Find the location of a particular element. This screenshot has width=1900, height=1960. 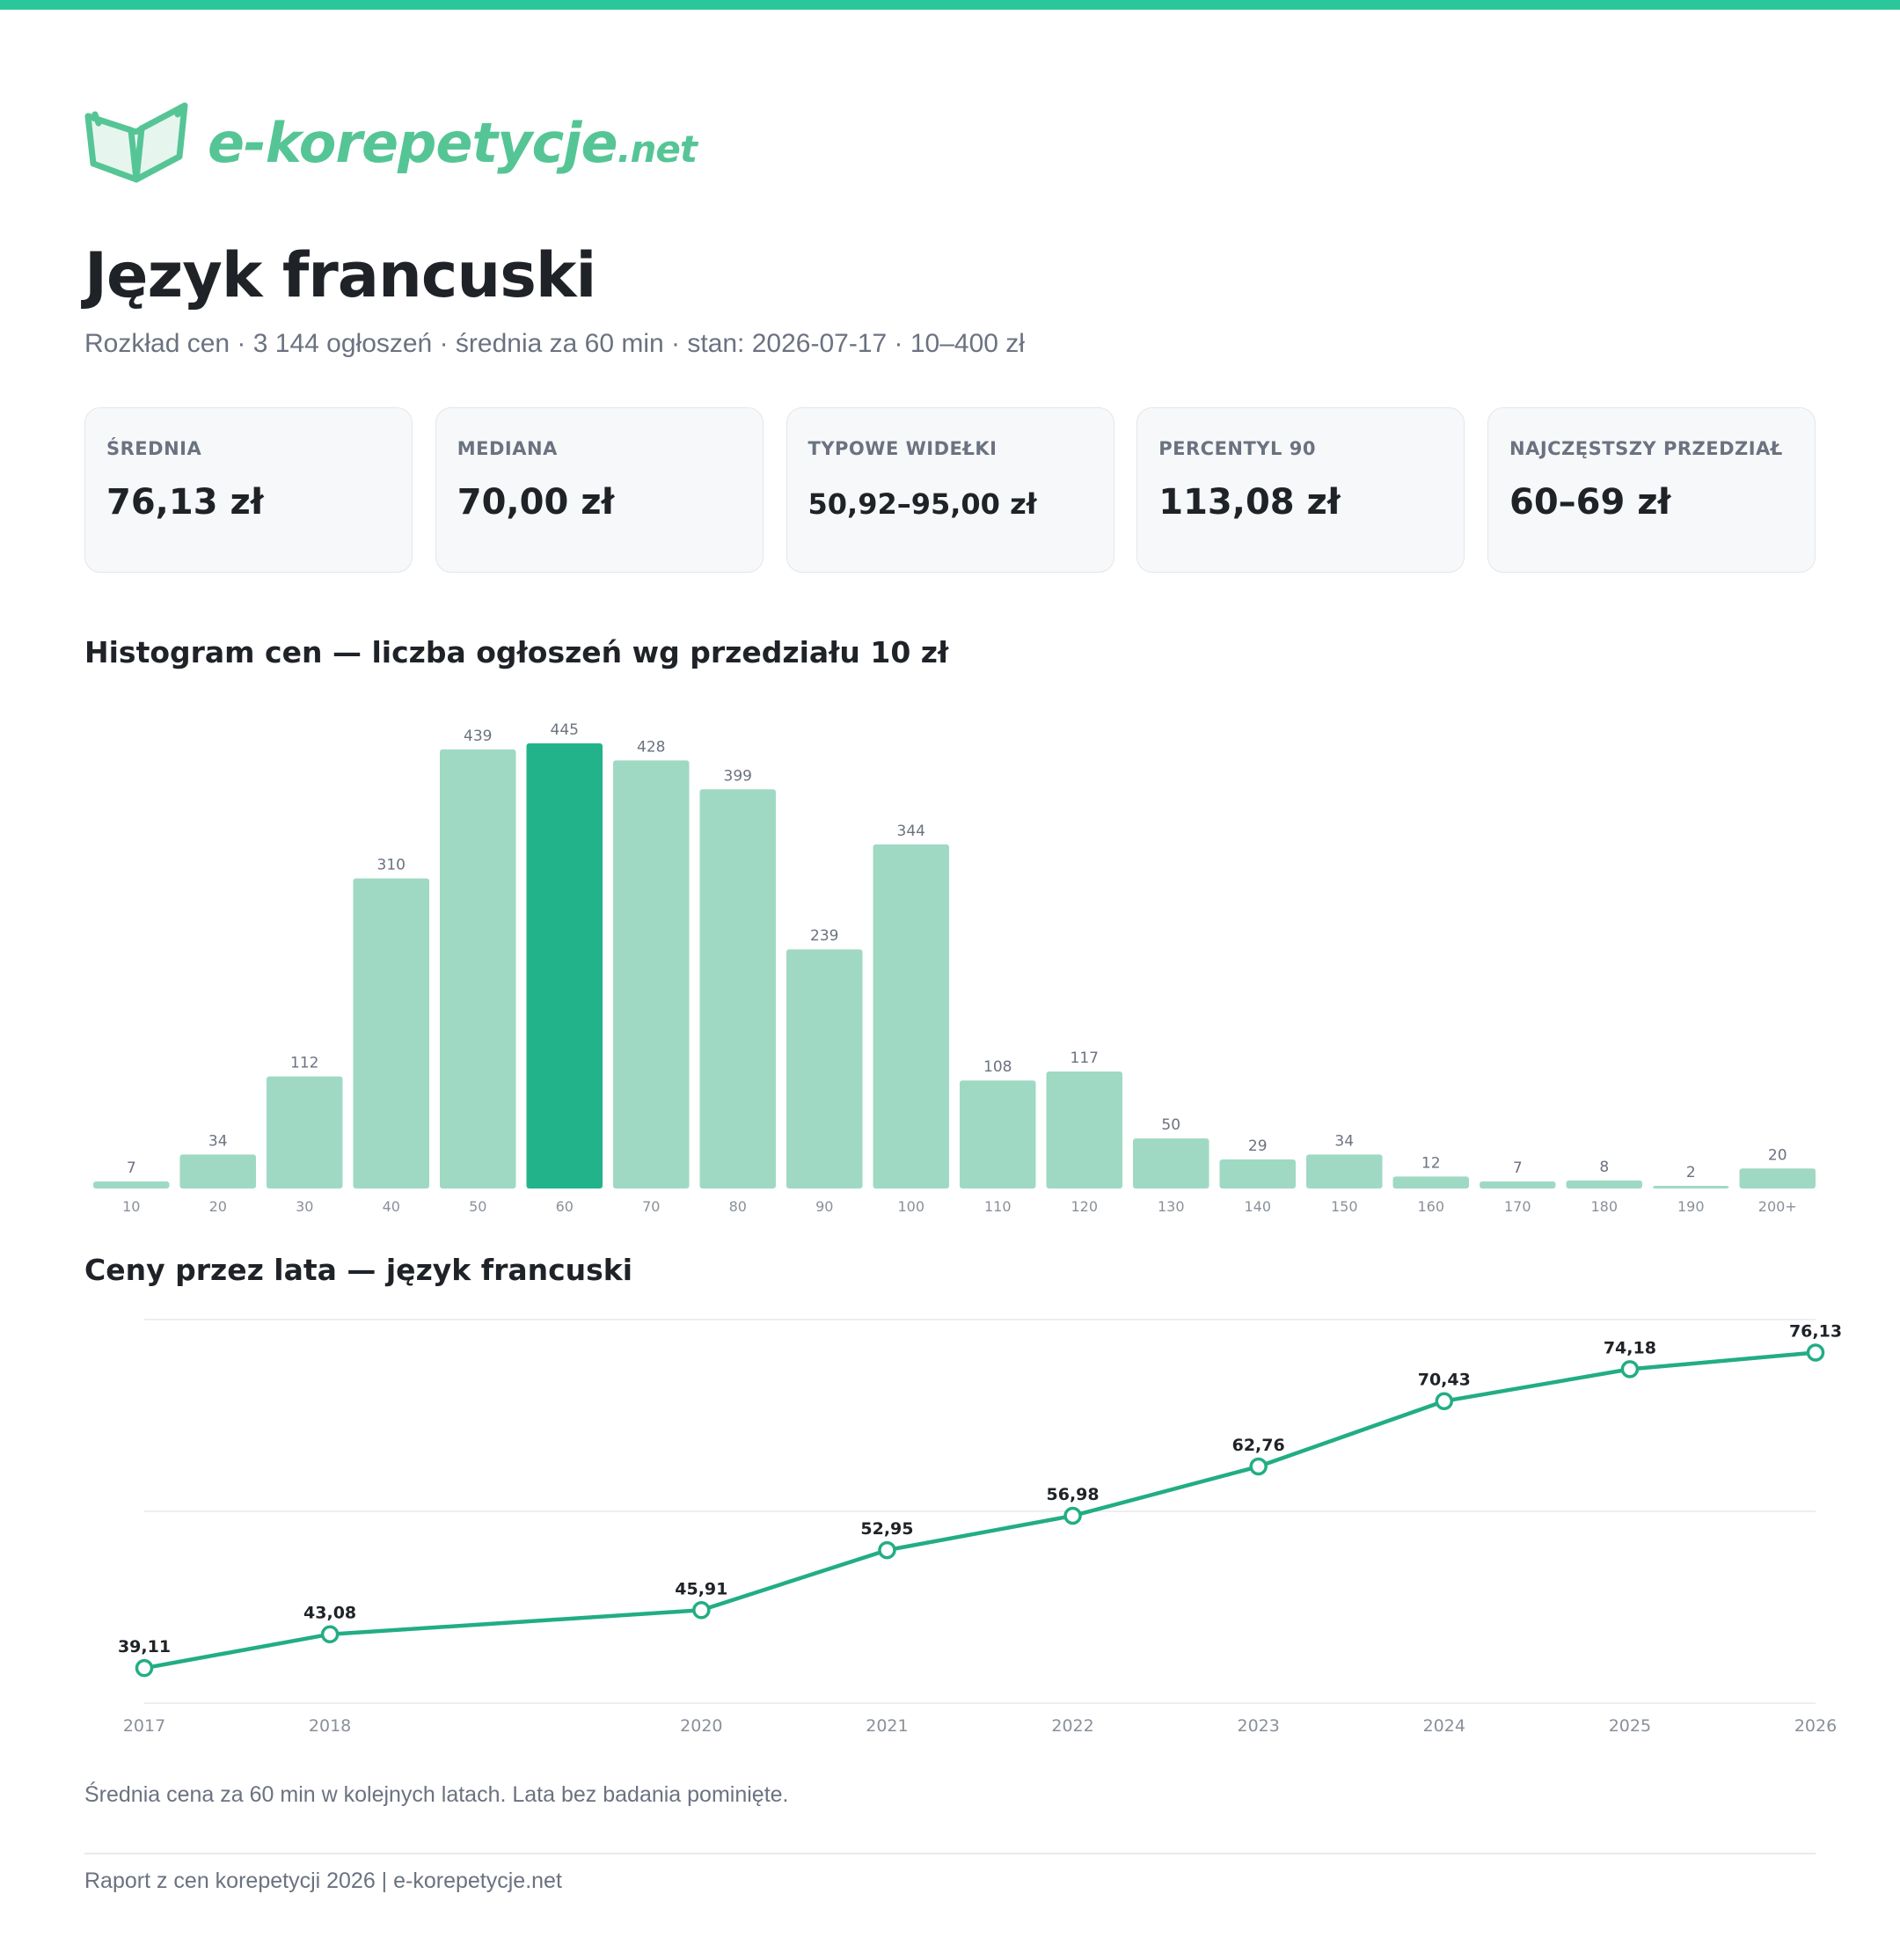

line-chart-data-label: 74,18 is located at coordinates (1630, 1348).